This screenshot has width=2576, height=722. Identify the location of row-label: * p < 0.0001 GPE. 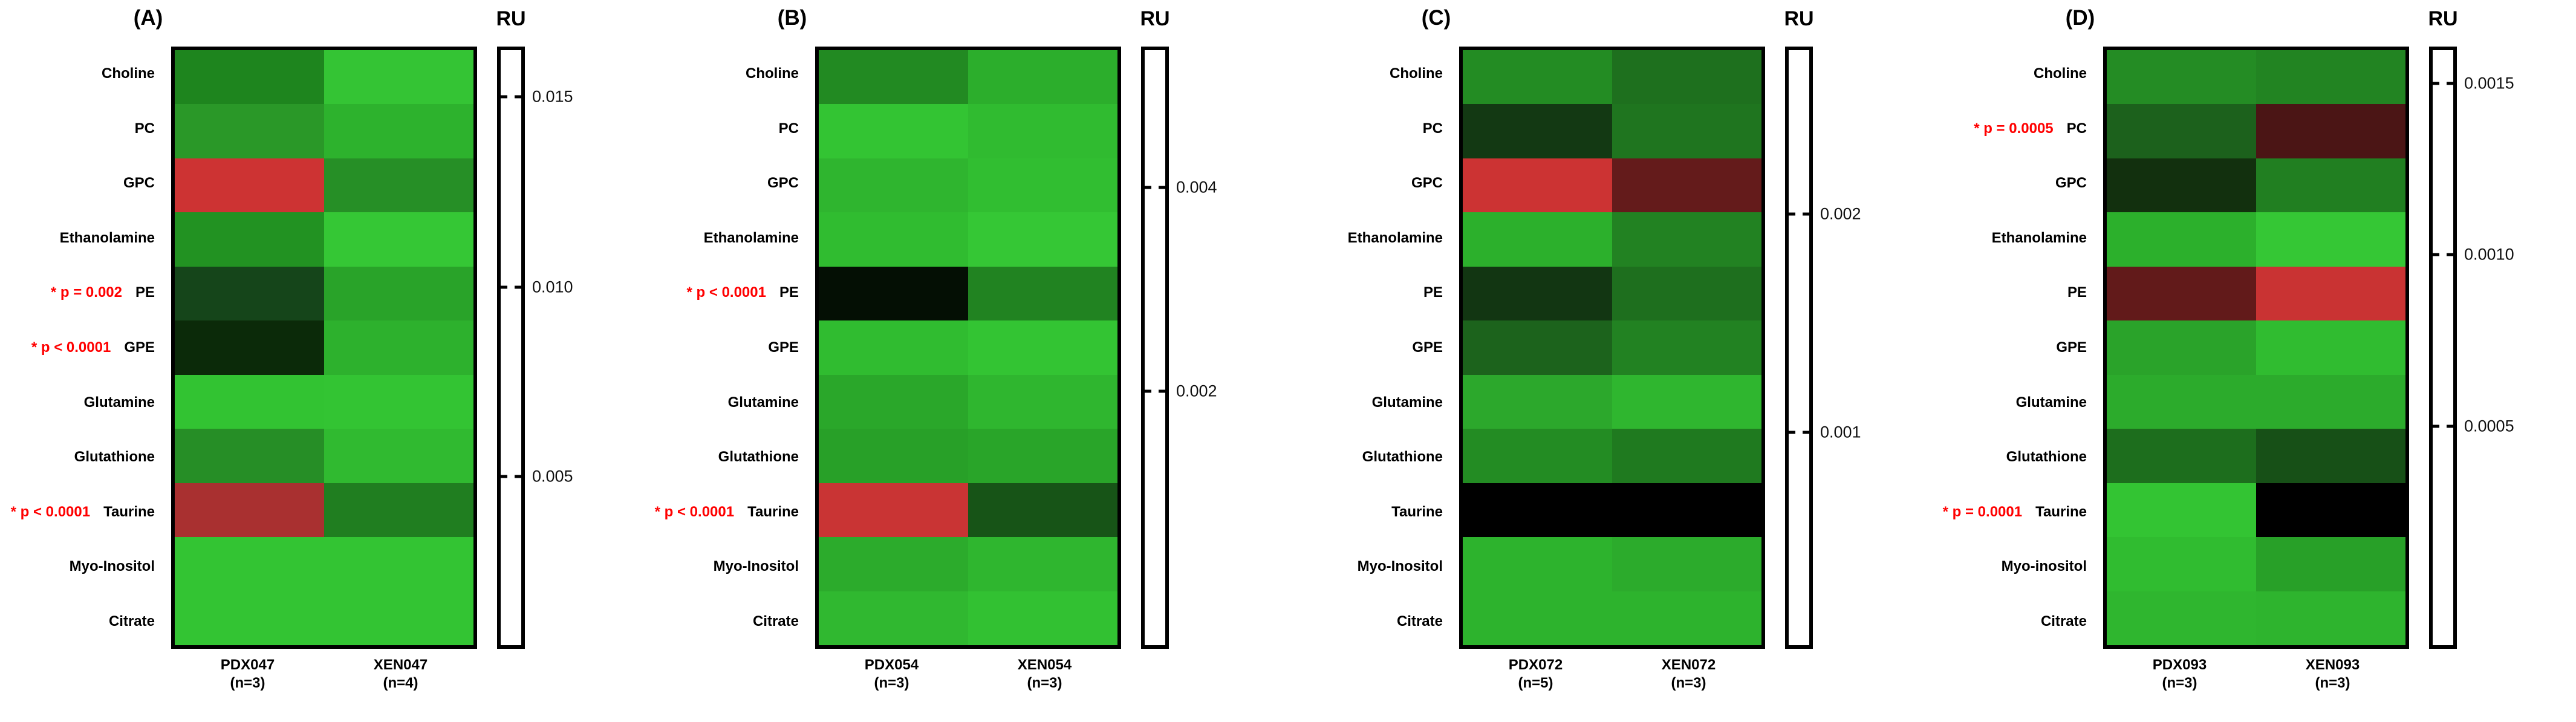
(82, 348).